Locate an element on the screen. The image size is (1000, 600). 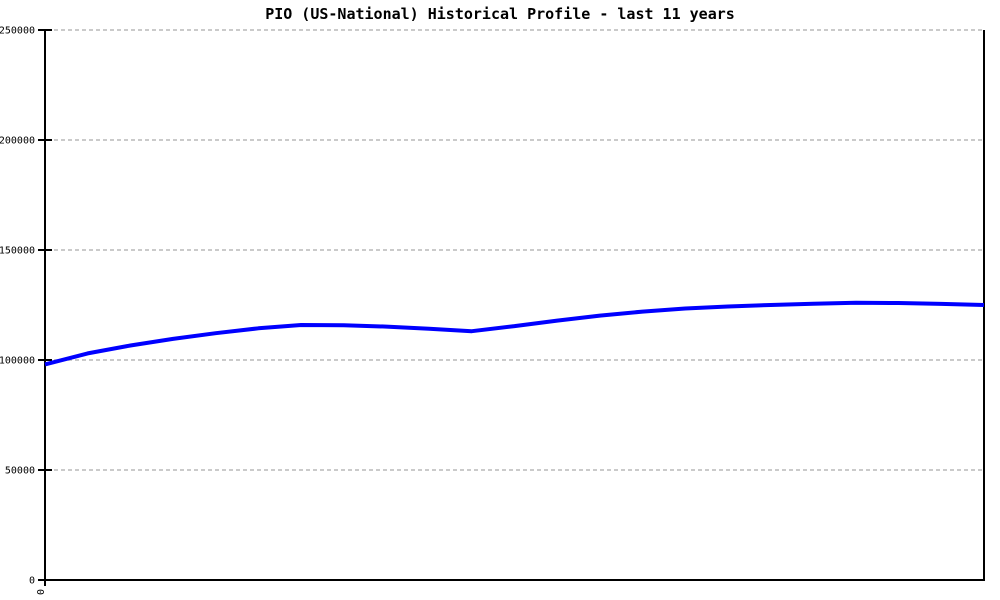
y-axis-label: 200000 is located at coordinates (17, 141).